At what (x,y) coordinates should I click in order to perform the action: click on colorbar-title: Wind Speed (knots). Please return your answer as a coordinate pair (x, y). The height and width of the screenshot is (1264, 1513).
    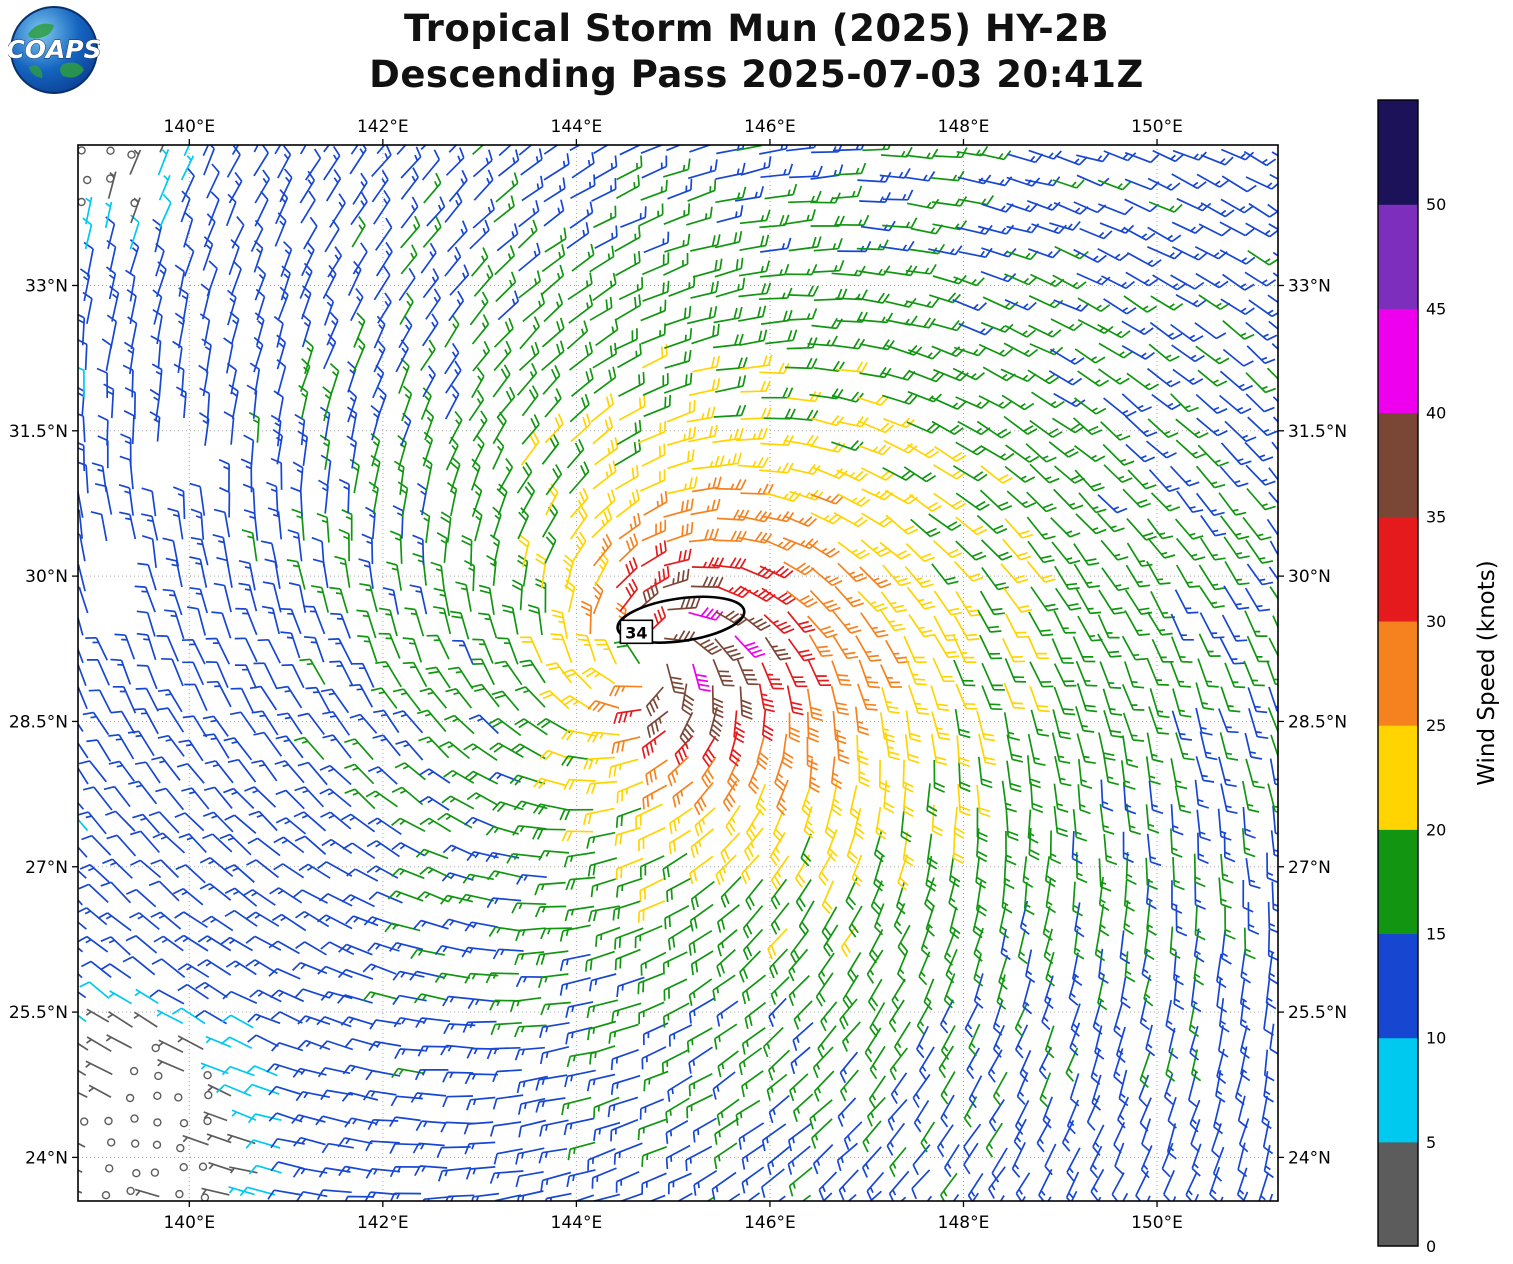
    Looking at the image, I should click on (1487, 672).